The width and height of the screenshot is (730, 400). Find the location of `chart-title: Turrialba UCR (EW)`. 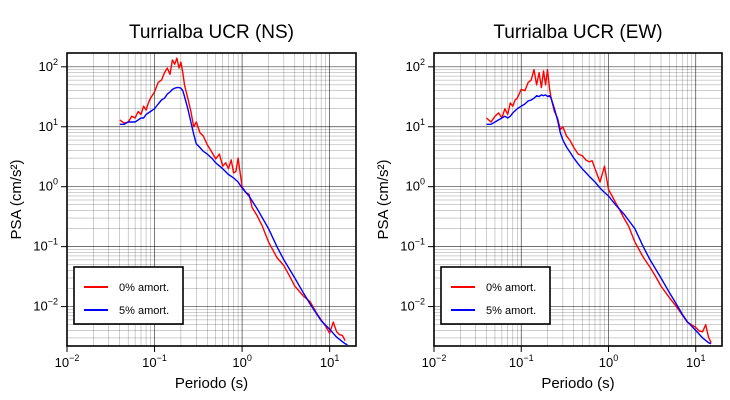

chart-title: Turrialba UCR (EW) is located at coordinates (577, 32).